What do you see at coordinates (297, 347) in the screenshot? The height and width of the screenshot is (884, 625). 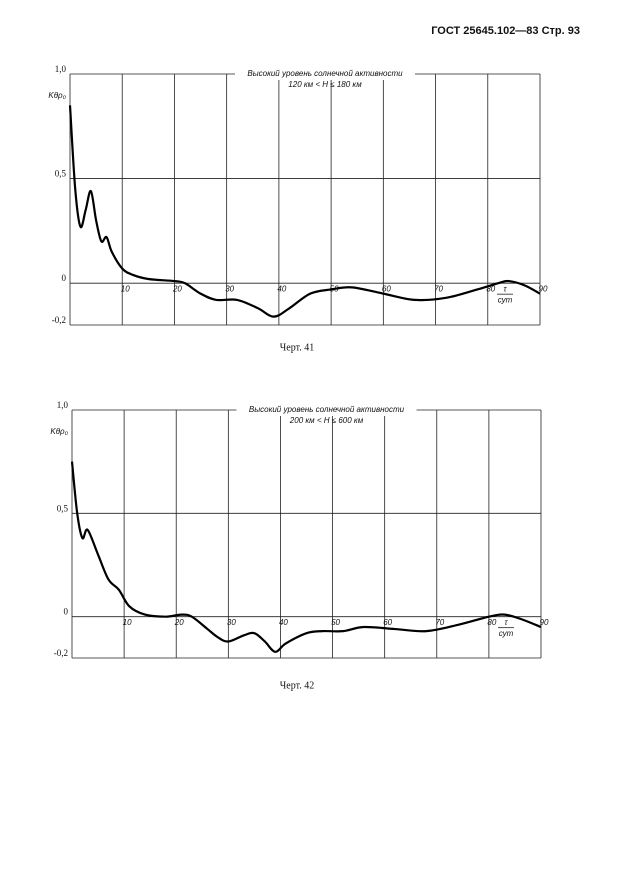 I see `chart-caption: Черт. 41` at bounding box center [297, 347].